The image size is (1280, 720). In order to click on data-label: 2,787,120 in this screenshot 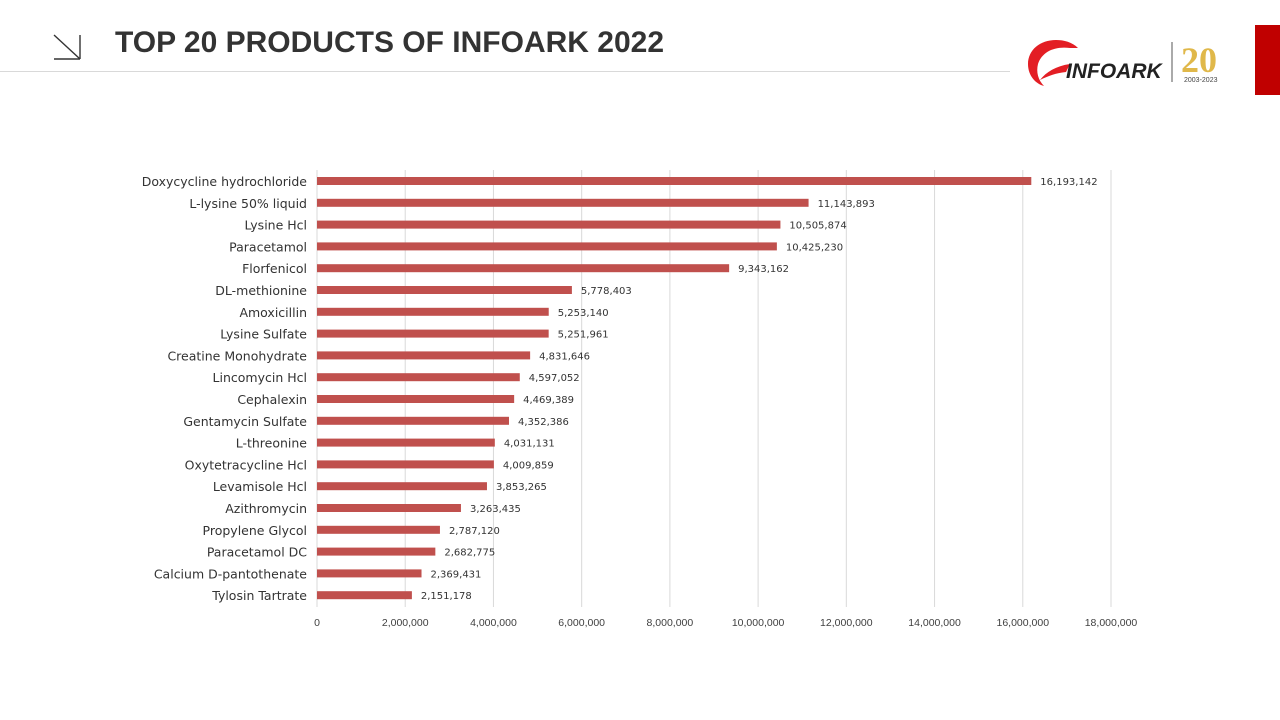, I will do `click(474, 531)`.